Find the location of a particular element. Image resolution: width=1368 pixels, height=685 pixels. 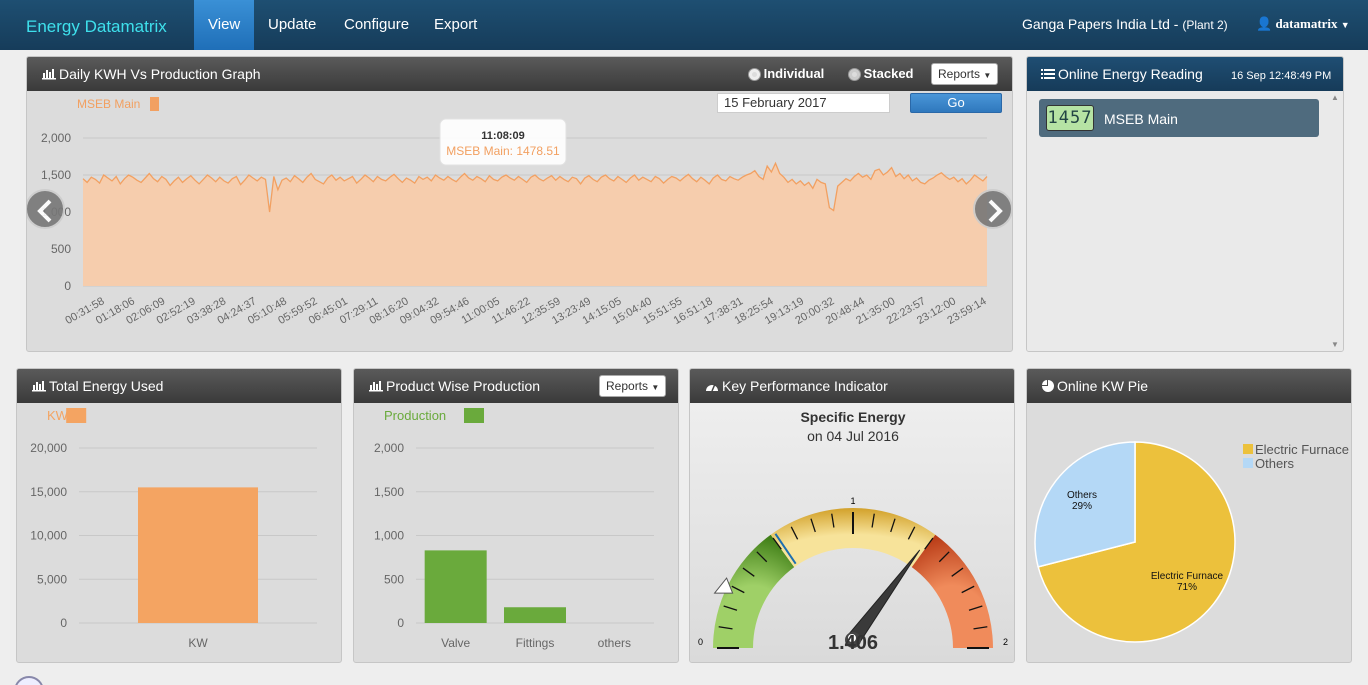

product-reports-button: Reports ▼ is located at coordinates (633, 386).